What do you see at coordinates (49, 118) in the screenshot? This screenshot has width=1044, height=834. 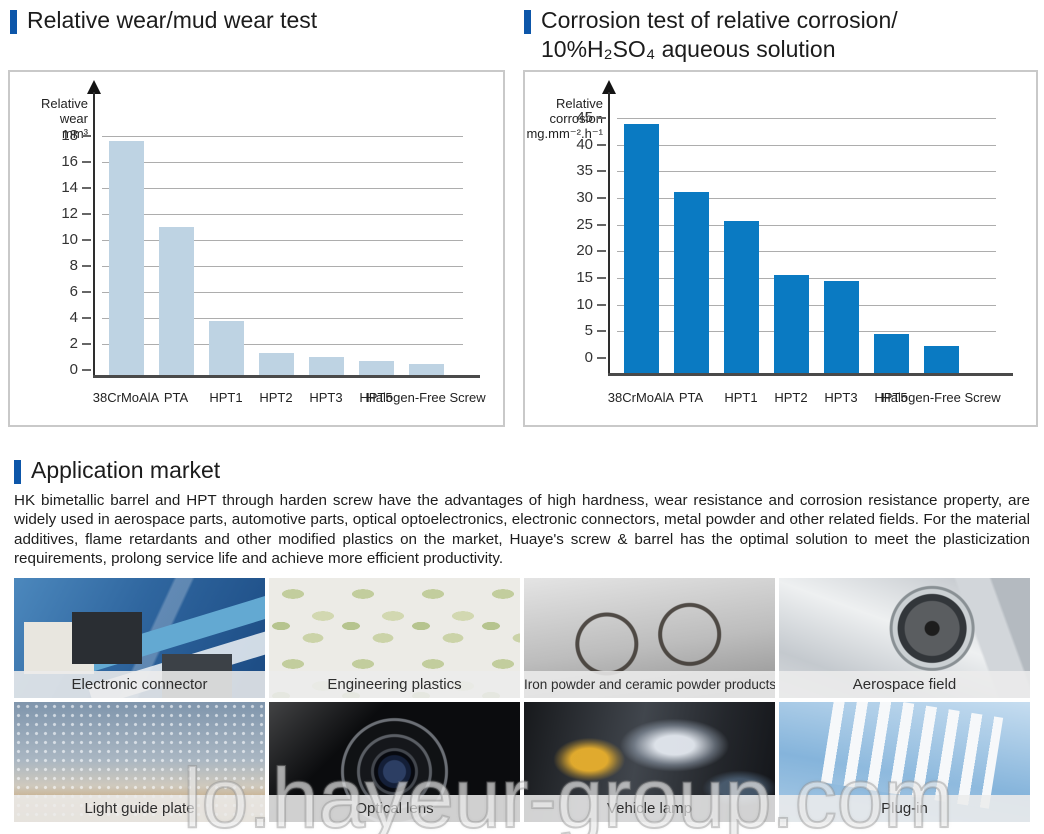 I see `y-axis-title: Relative wear mm³` at bounding box center [49, 118].